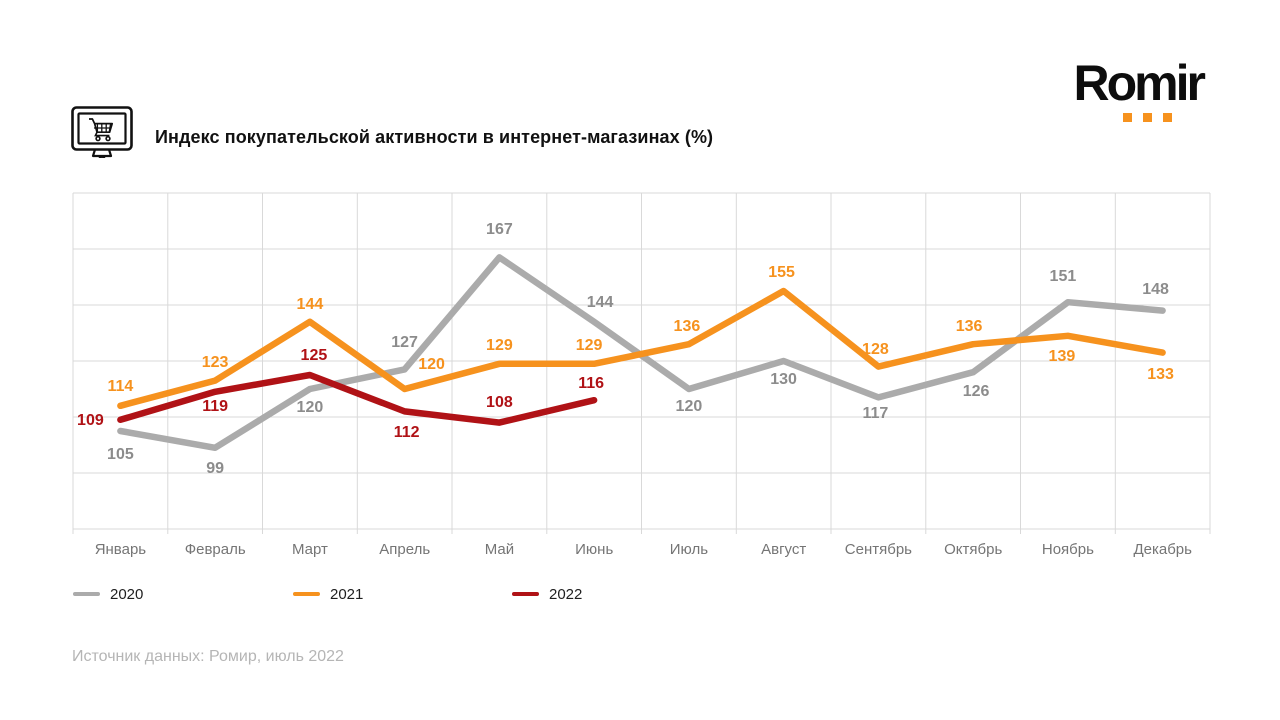 This screenshot has height=720, width=1280. I want to click on legend-item-2022: 2022, so click(547, 594).